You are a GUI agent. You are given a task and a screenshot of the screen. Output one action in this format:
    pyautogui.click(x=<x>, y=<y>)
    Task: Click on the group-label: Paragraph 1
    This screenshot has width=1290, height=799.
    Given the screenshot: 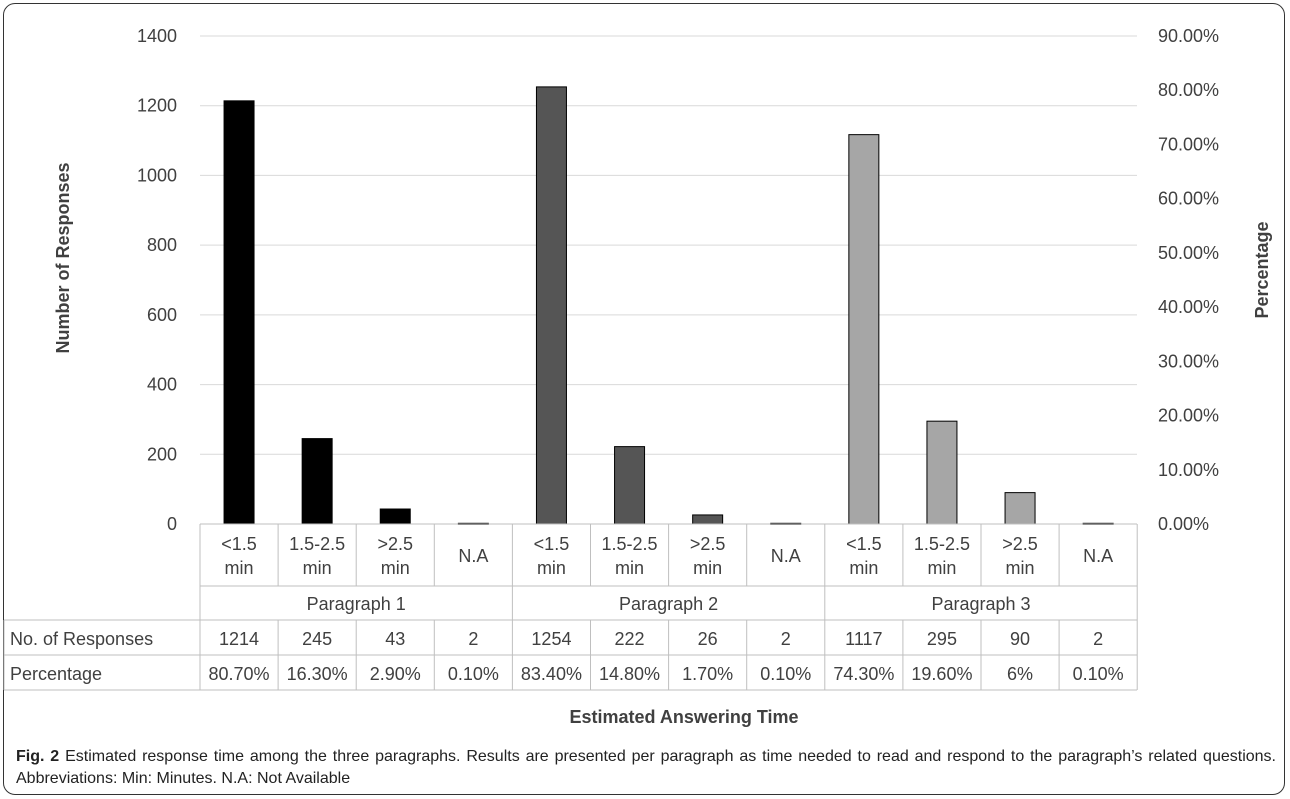 What is the action you would take?
    pyautogui.click(x=356, y=604)
    